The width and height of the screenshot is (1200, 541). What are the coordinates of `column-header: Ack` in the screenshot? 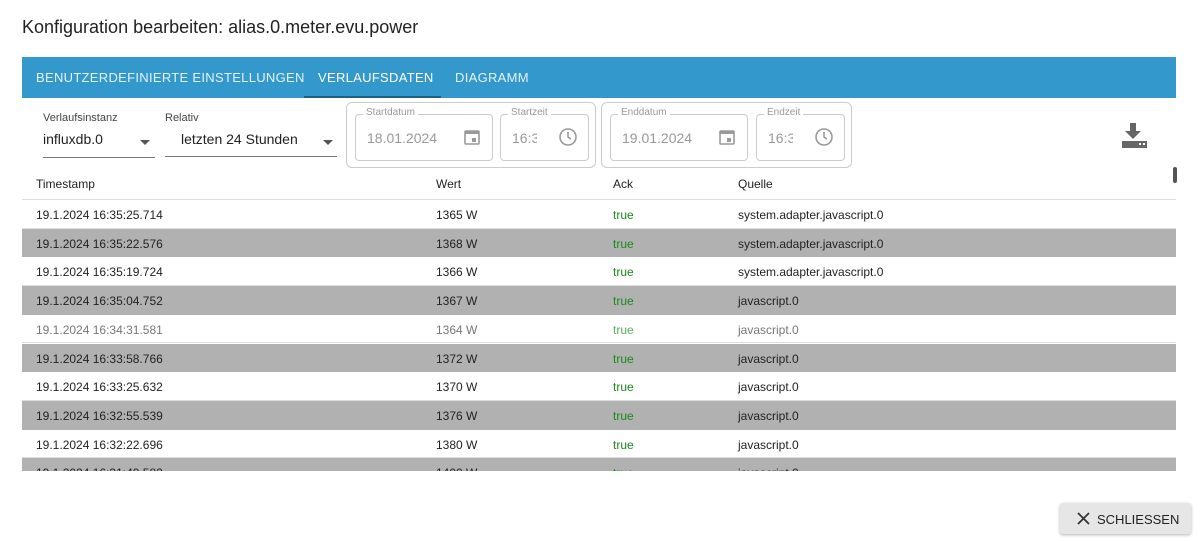 It's located at (623, 184).